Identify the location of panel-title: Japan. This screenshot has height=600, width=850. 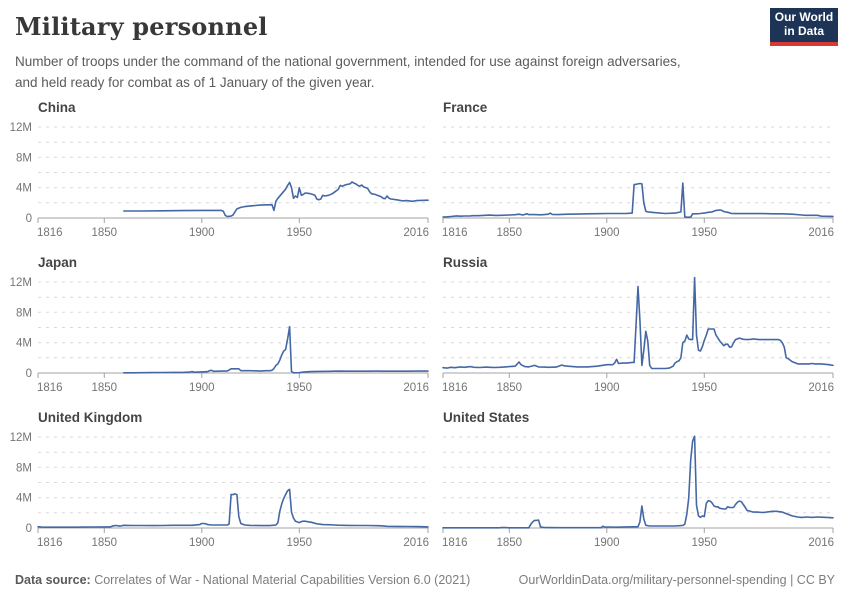
(58, 262).